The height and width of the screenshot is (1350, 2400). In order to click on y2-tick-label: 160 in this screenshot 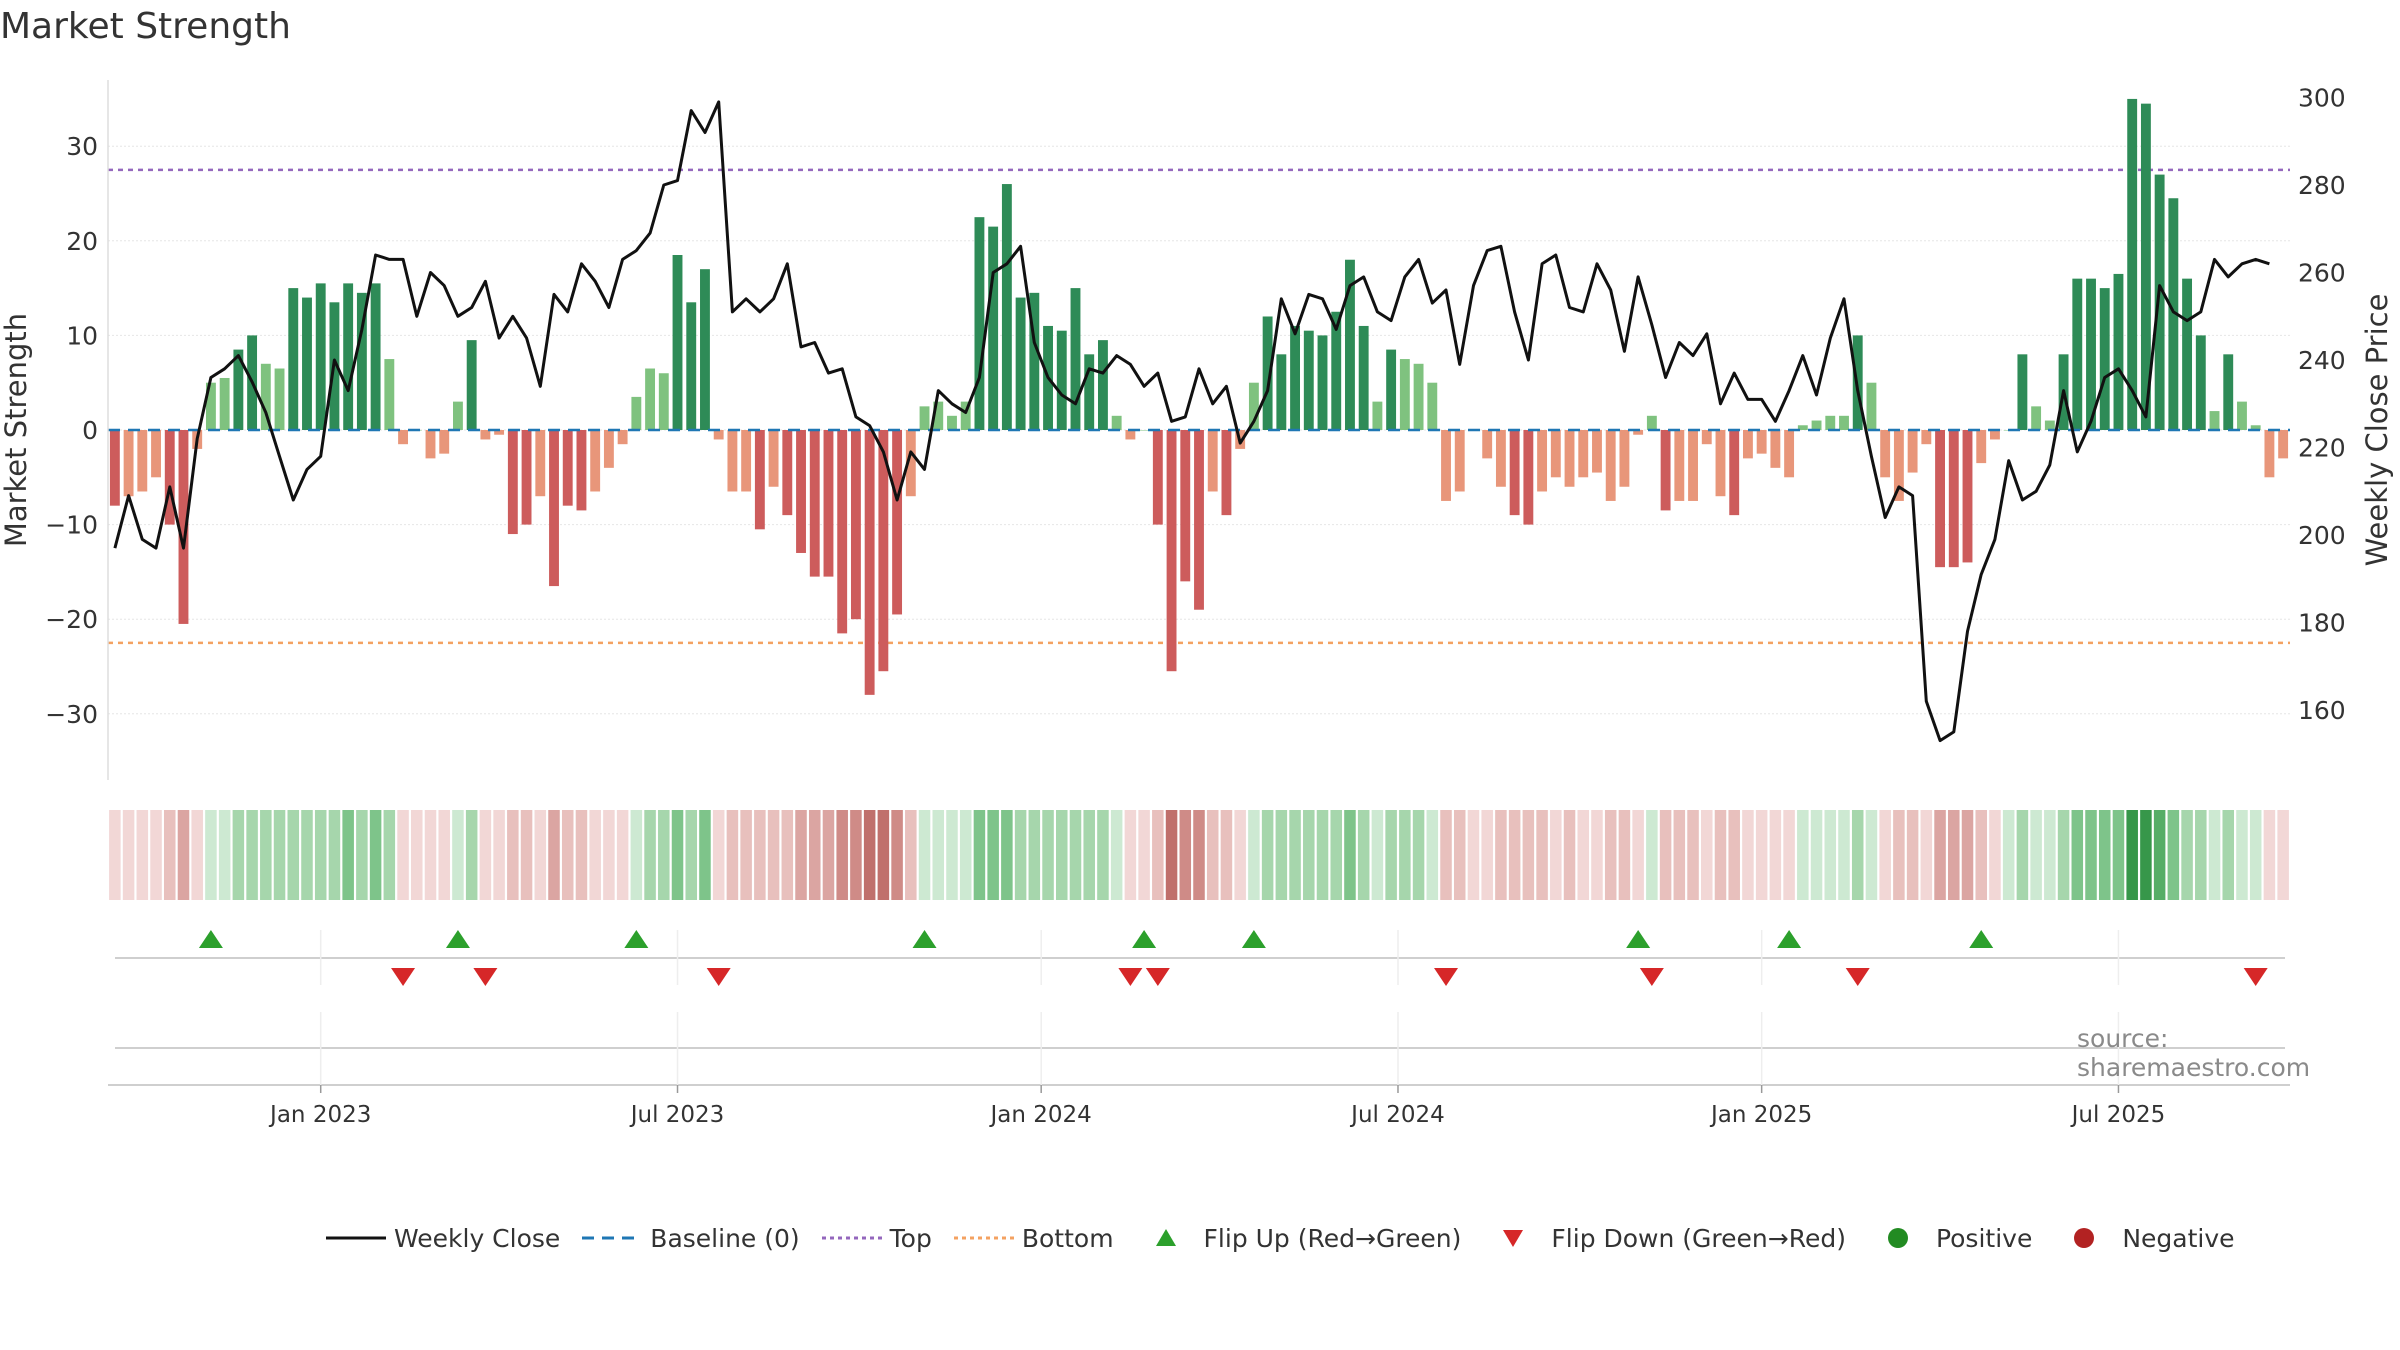, I will do `click(2322, 710)`.